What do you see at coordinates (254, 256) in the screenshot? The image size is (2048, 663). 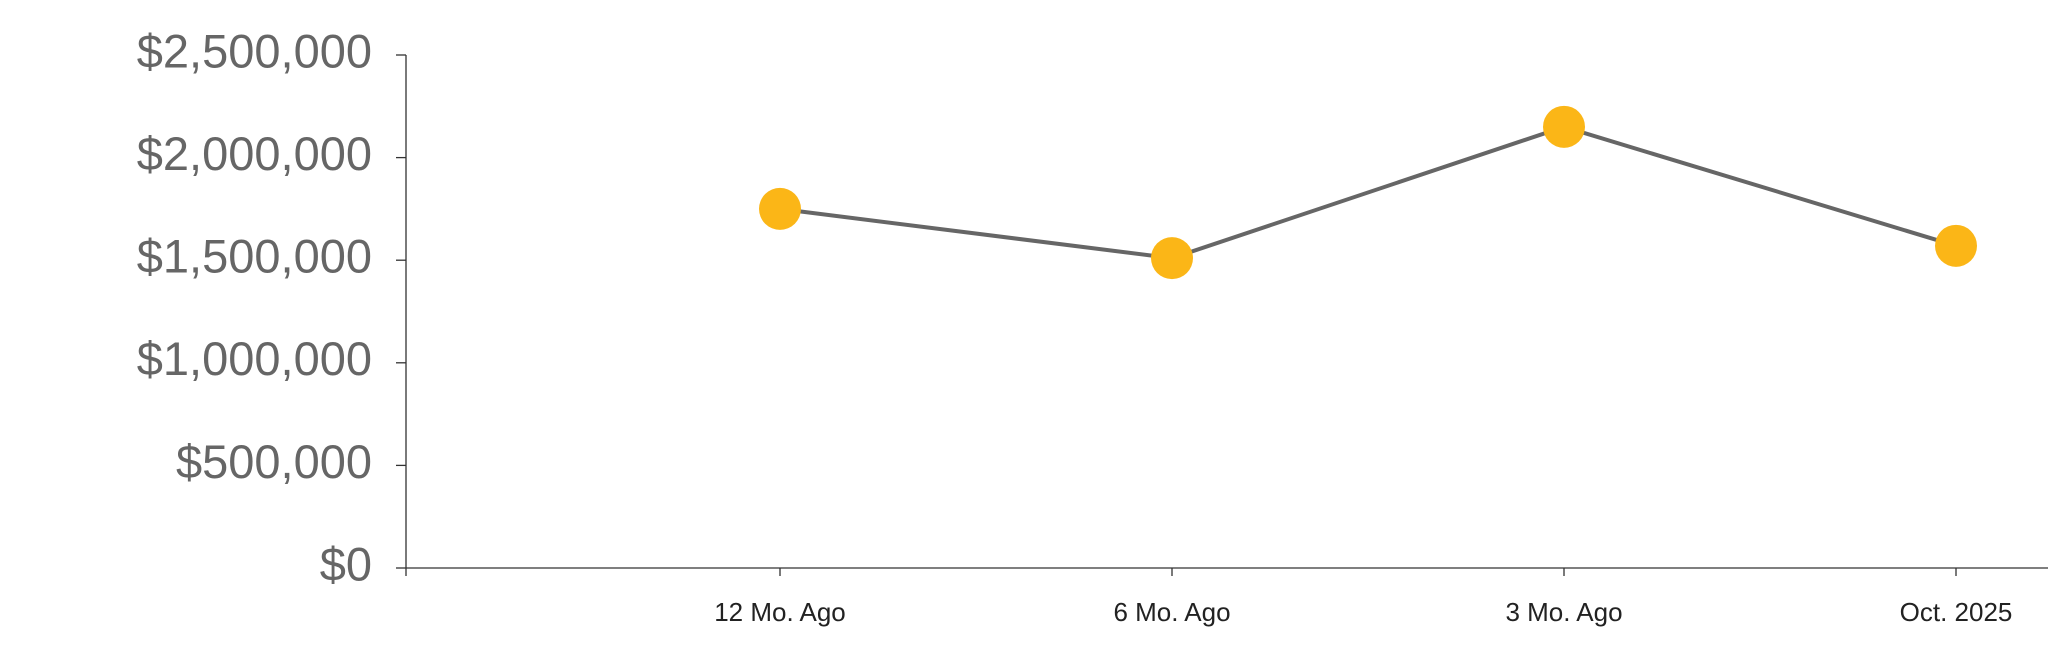 I see `y-tick-label: $1,500,000` at bounding box center [254, 256].